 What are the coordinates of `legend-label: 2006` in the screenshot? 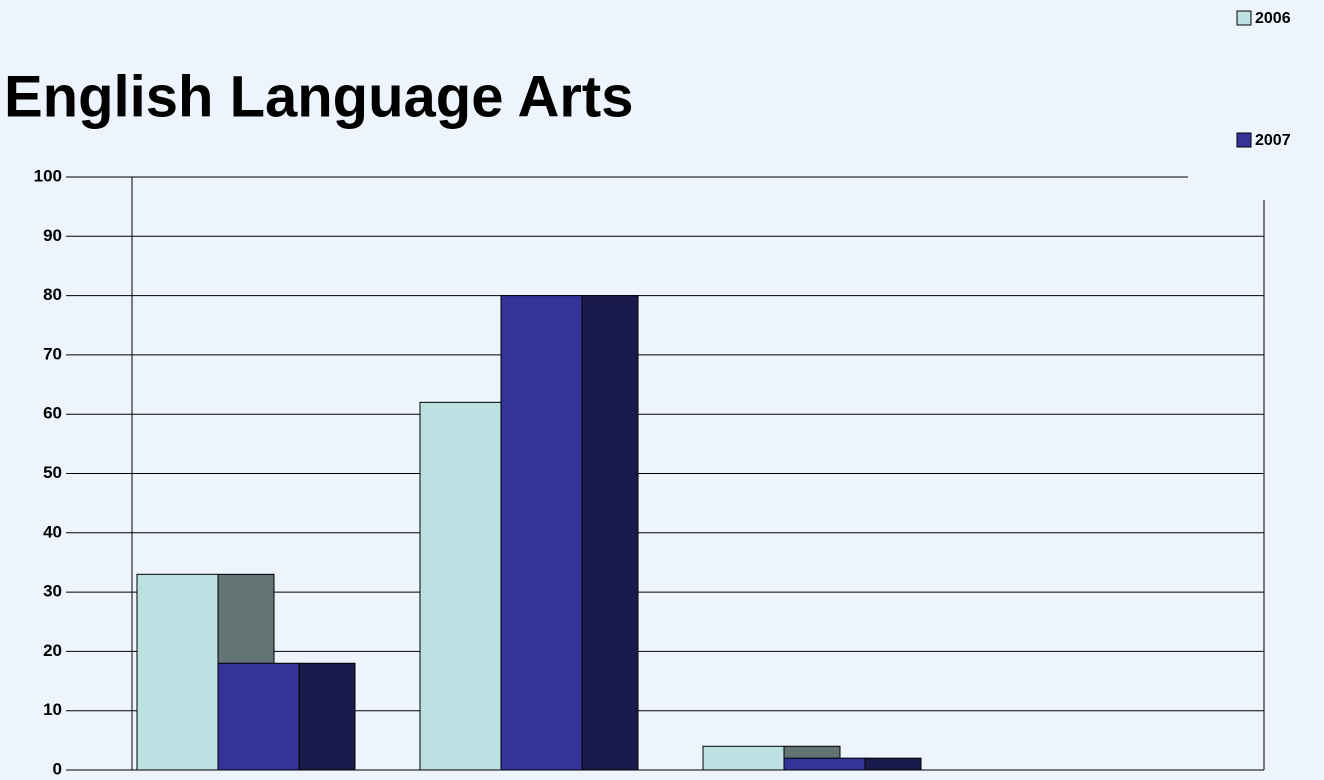 It's located at (1273, 18).